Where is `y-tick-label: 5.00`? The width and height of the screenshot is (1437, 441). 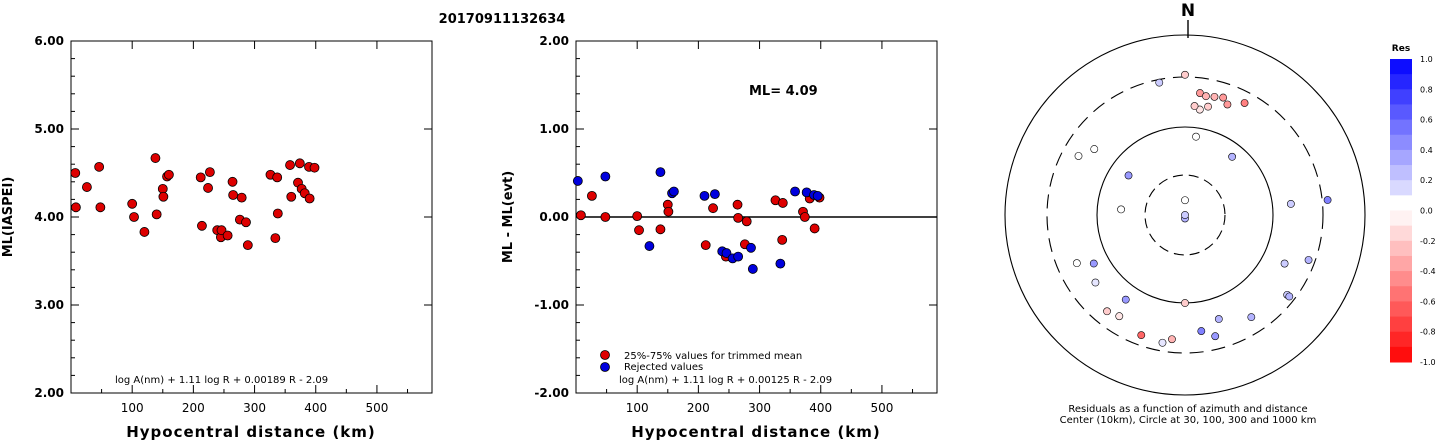
y-tick-label: 5.00 is located at coordinates (49, 129).